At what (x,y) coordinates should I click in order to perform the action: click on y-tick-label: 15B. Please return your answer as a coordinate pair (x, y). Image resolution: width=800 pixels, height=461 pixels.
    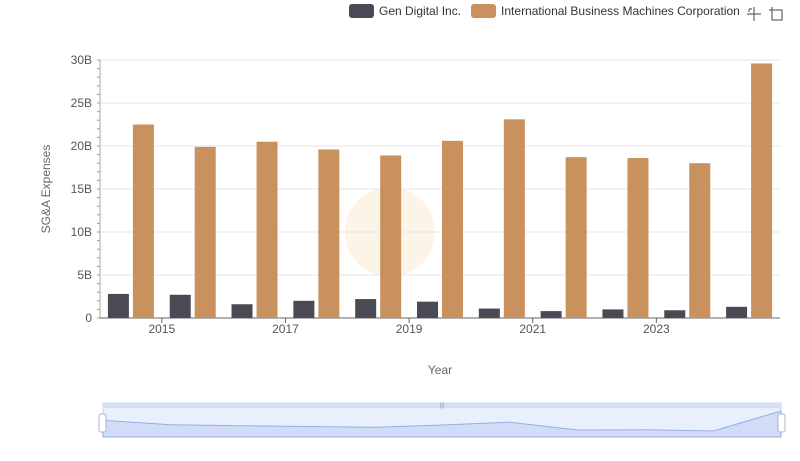
    Looking at the image, I should click on (81, 189).